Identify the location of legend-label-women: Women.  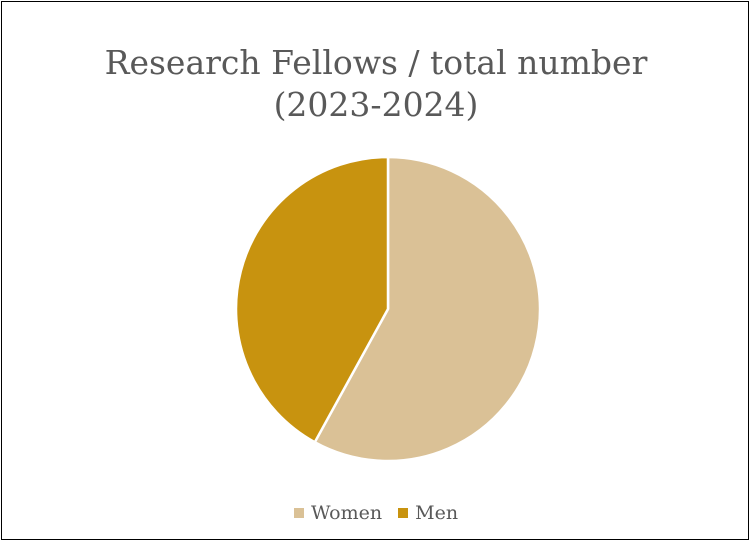
(346, 513).